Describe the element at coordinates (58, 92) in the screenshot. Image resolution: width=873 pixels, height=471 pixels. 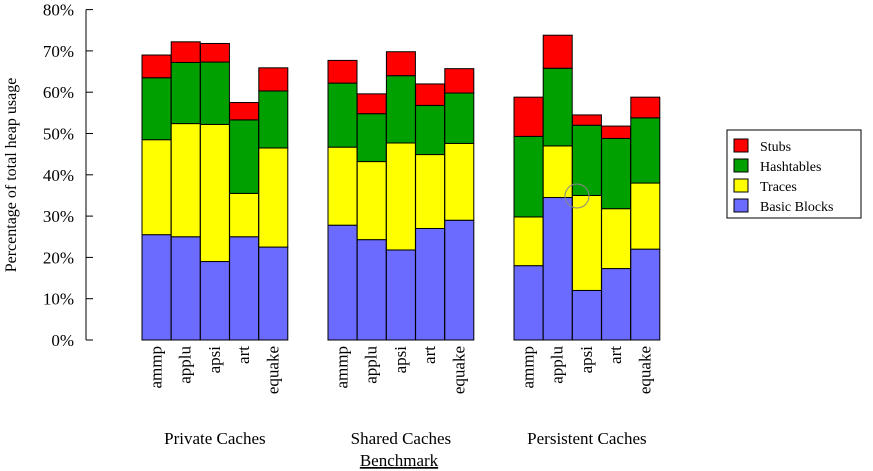
I see `y-tick-label: 60%` at that location.